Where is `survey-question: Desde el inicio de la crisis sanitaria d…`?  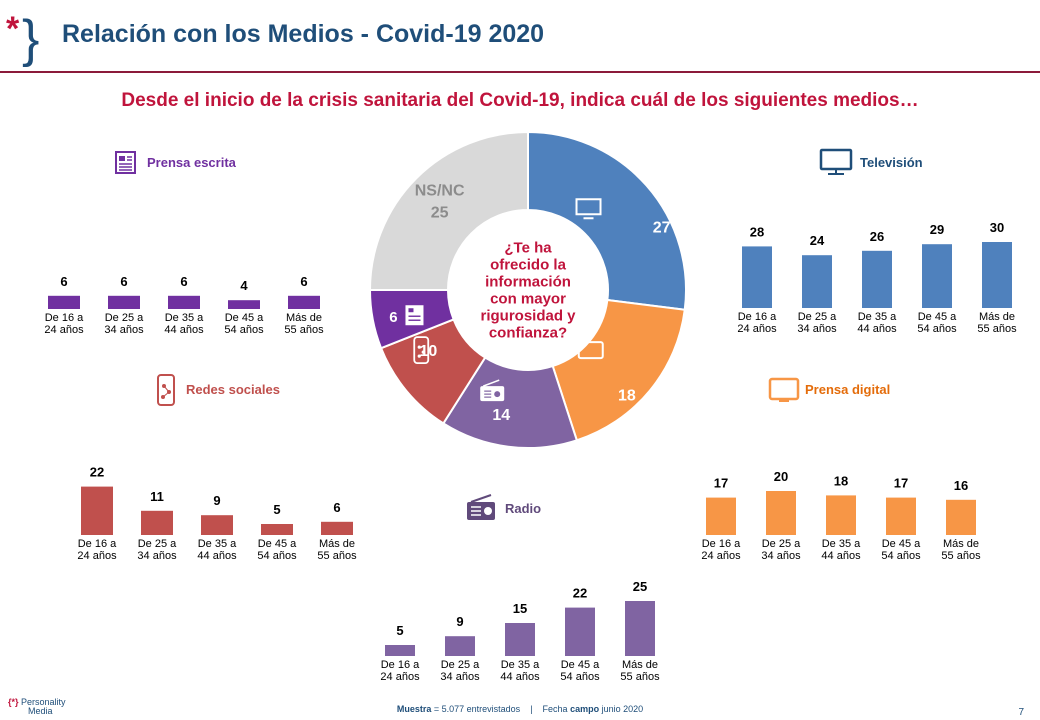
survey-question: Desde el inicio de la crisis sanitaria d… is located at coordinates (520, 100).